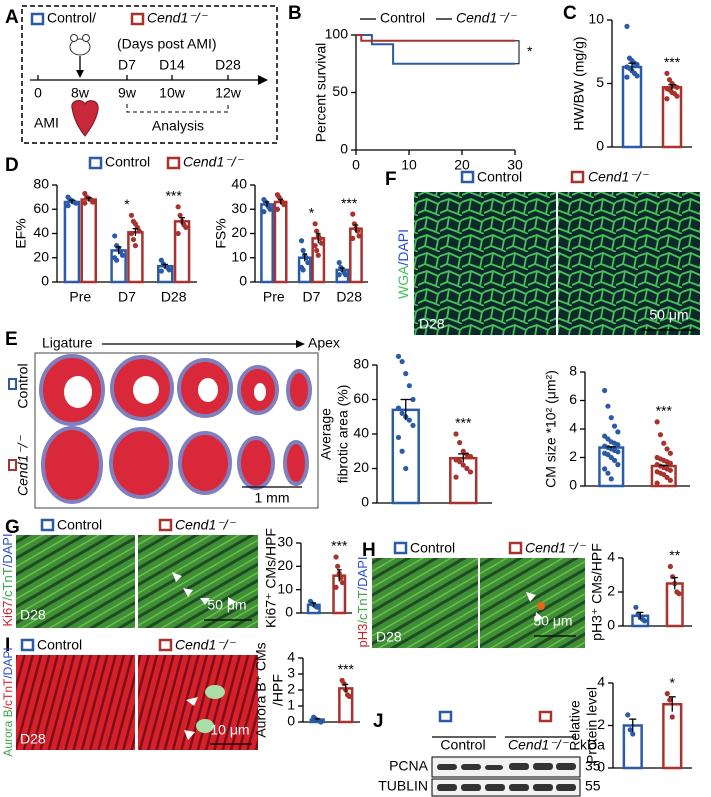 This screenshot has height=797, width=711. I want to click on y-tick-label: 30, so click(239, 208).